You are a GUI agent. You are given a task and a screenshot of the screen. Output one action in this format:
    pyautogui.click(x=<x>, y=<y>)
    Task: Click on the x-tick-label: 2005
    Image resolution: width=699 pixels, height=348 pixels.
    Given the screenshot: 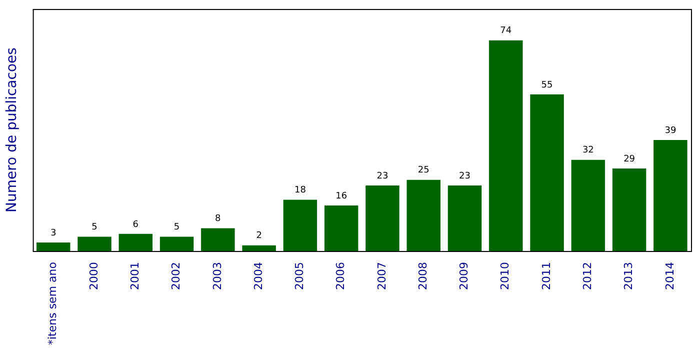 What is the action you would take?
    pyautogui.click(x=299, y=276)
    